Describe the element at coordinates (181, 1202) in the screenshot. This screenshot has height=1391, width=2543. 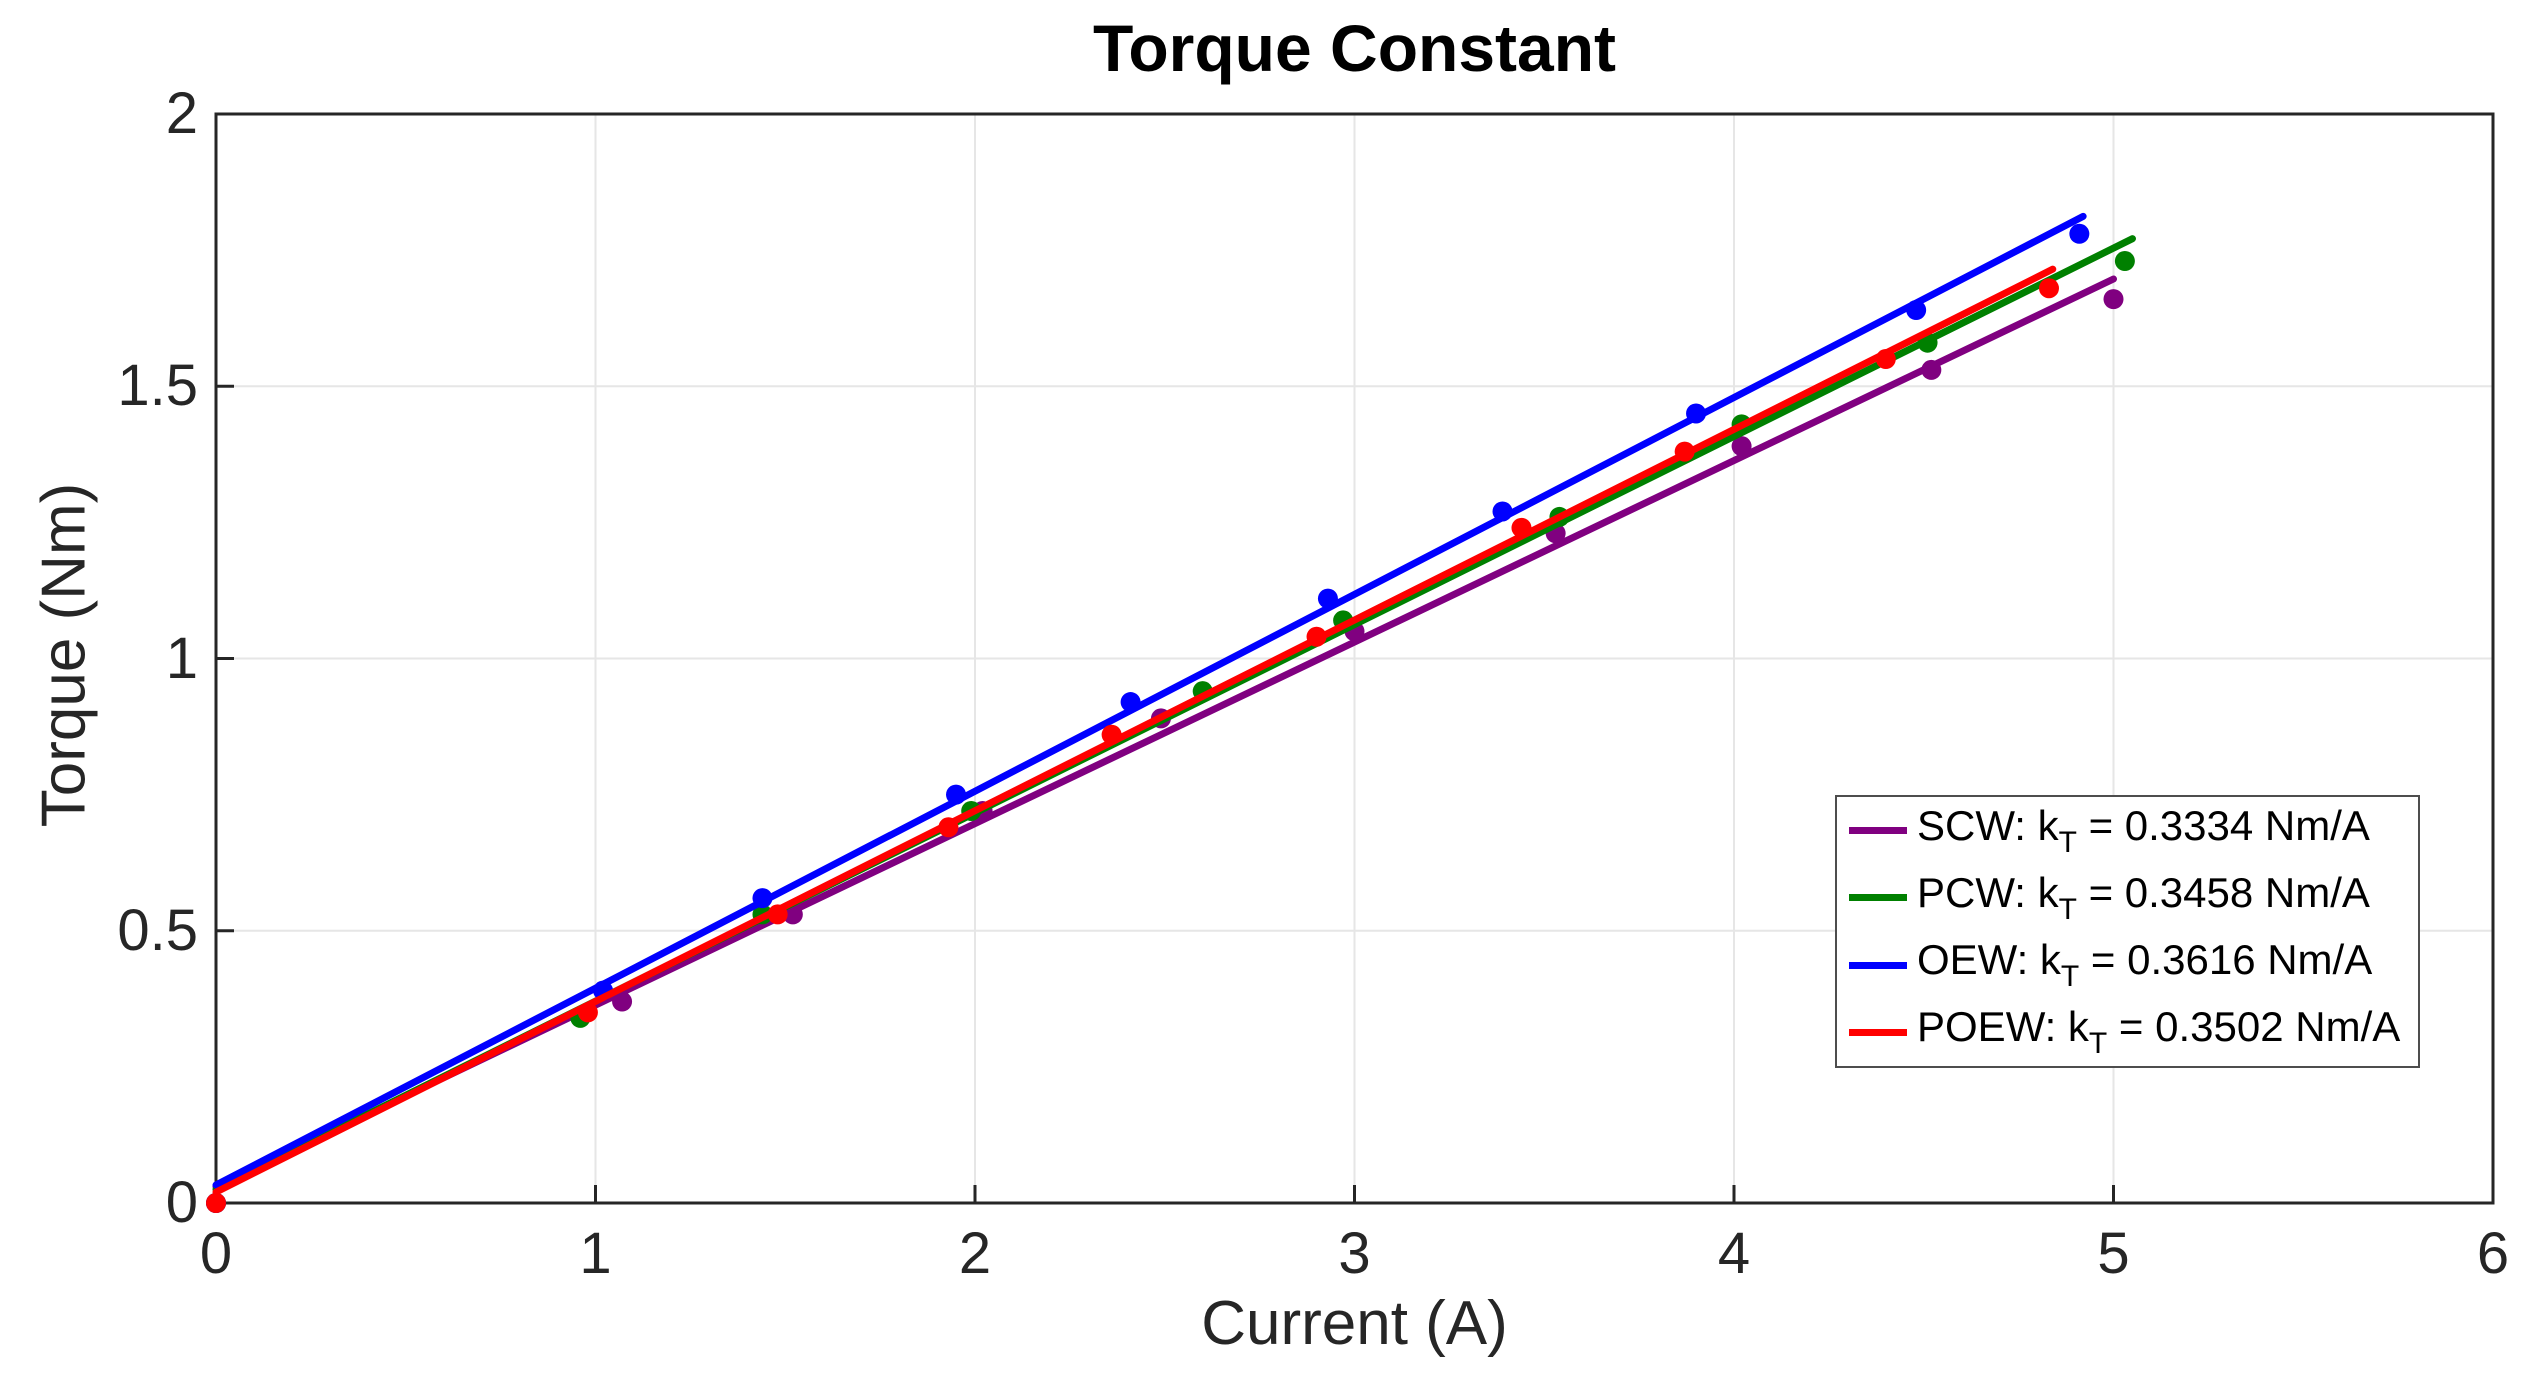
I see `y-tick-label: 0` at that location.